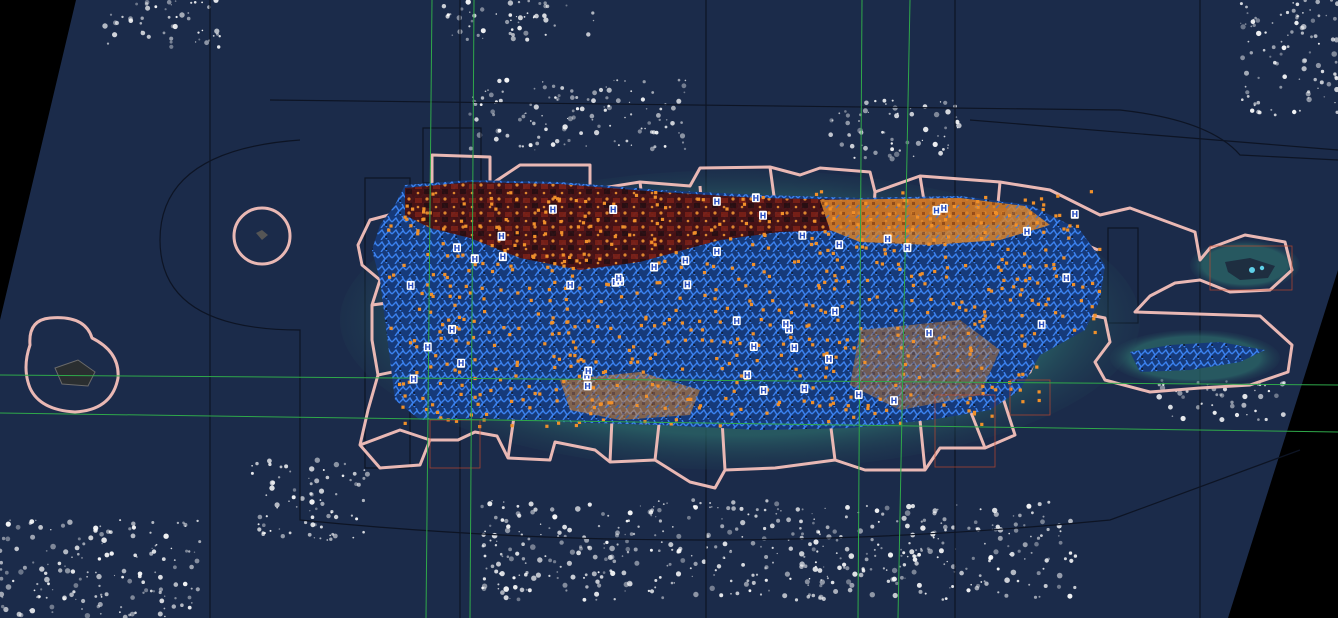  I want to click on hospital-marker-label: H, so click(1041, 324).